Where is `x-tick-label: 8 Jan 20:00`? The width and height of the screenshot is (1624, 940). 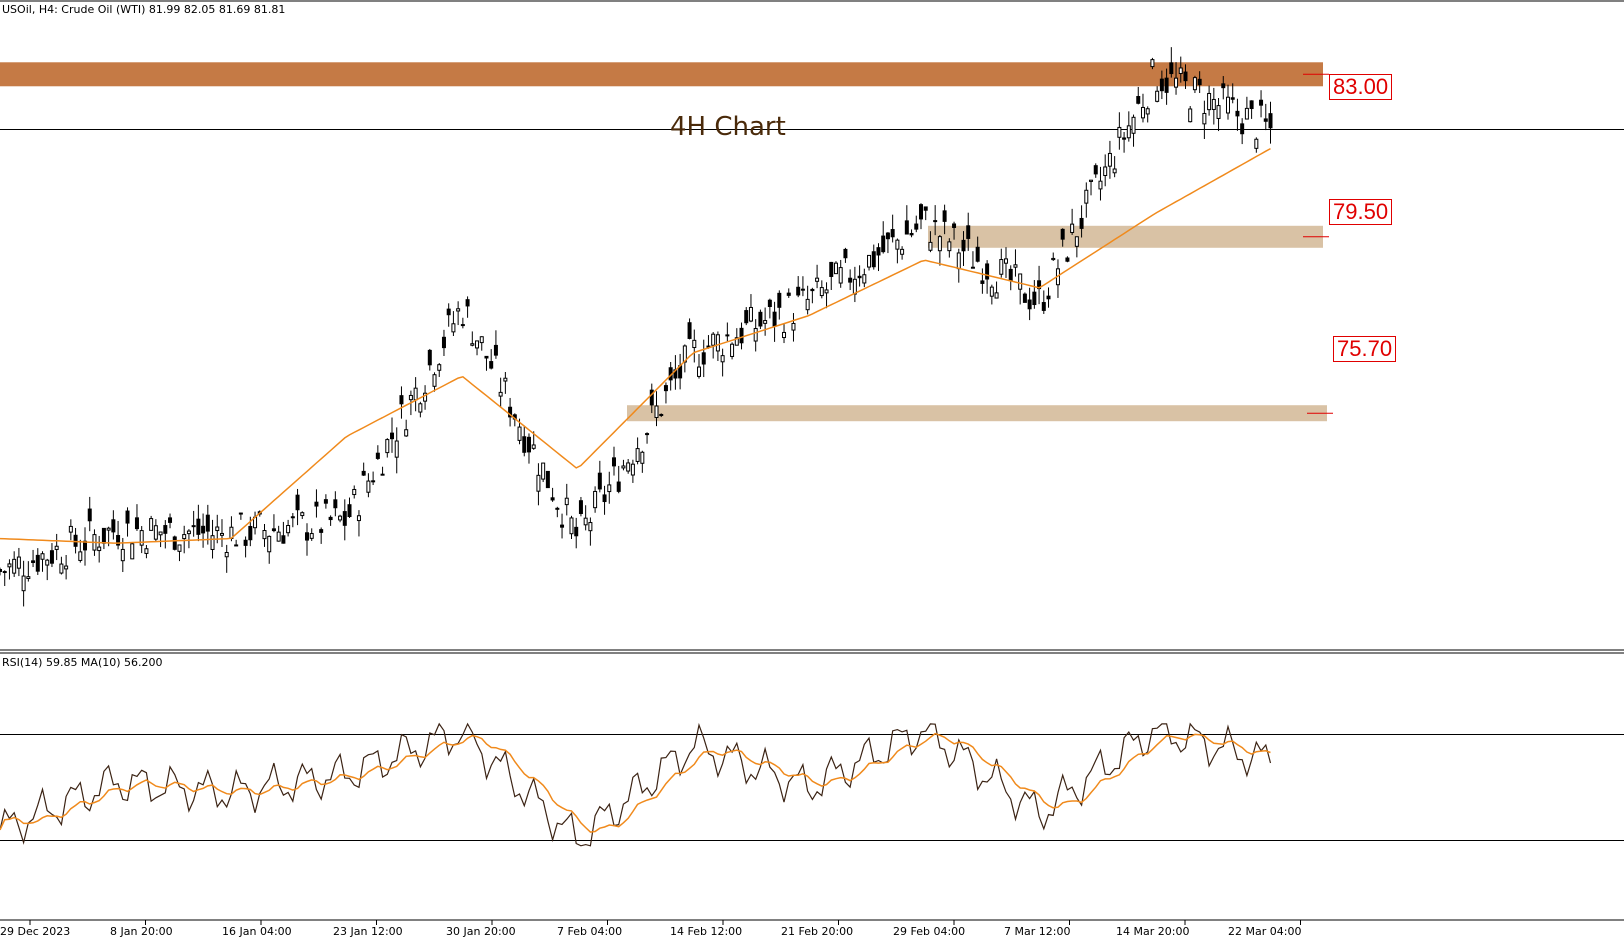
x-tick-label: 8 Jan 20:00 is located at coordinates (141, 931).